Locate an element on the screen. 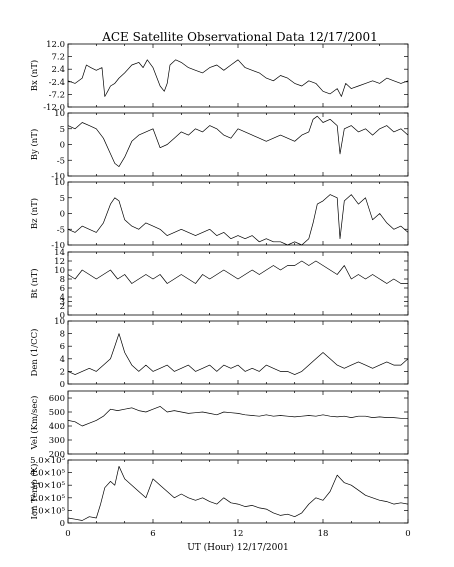 The width and height of the screenshot is (454, 567). y-tick-label: 5.0×10⁵ is located at coordinates (47, 461).